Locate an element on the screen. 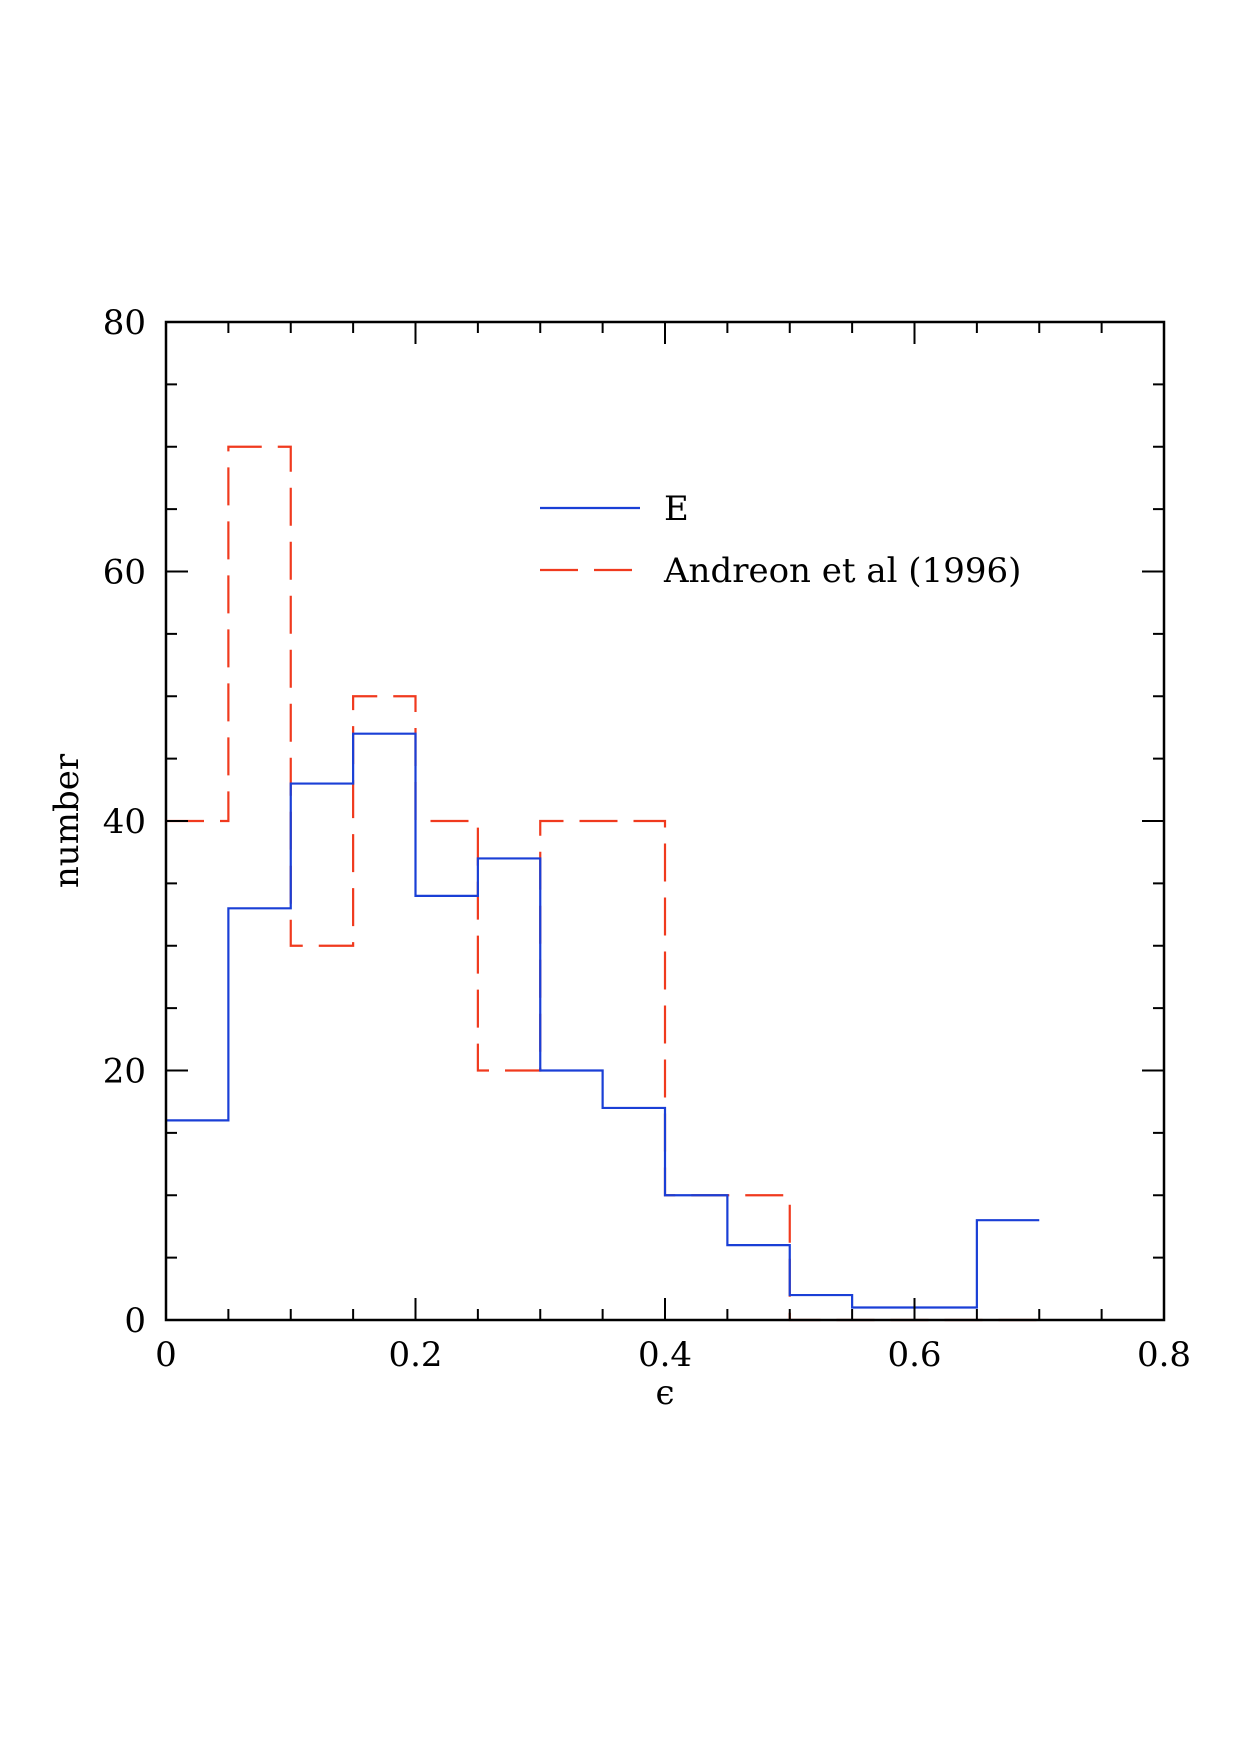 This screenshot has width=1240, height=1755. y-tick-label: 60 is located at coordinates (124, 573).